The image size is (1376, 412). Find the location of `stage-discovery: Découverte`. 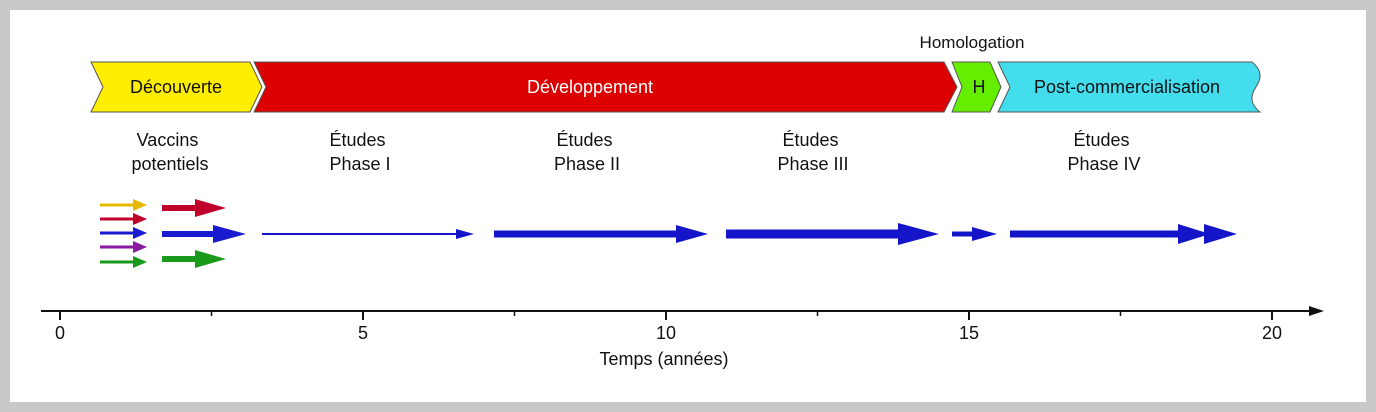

stage-discovery: Découverte is located at coordinates (176, 87).